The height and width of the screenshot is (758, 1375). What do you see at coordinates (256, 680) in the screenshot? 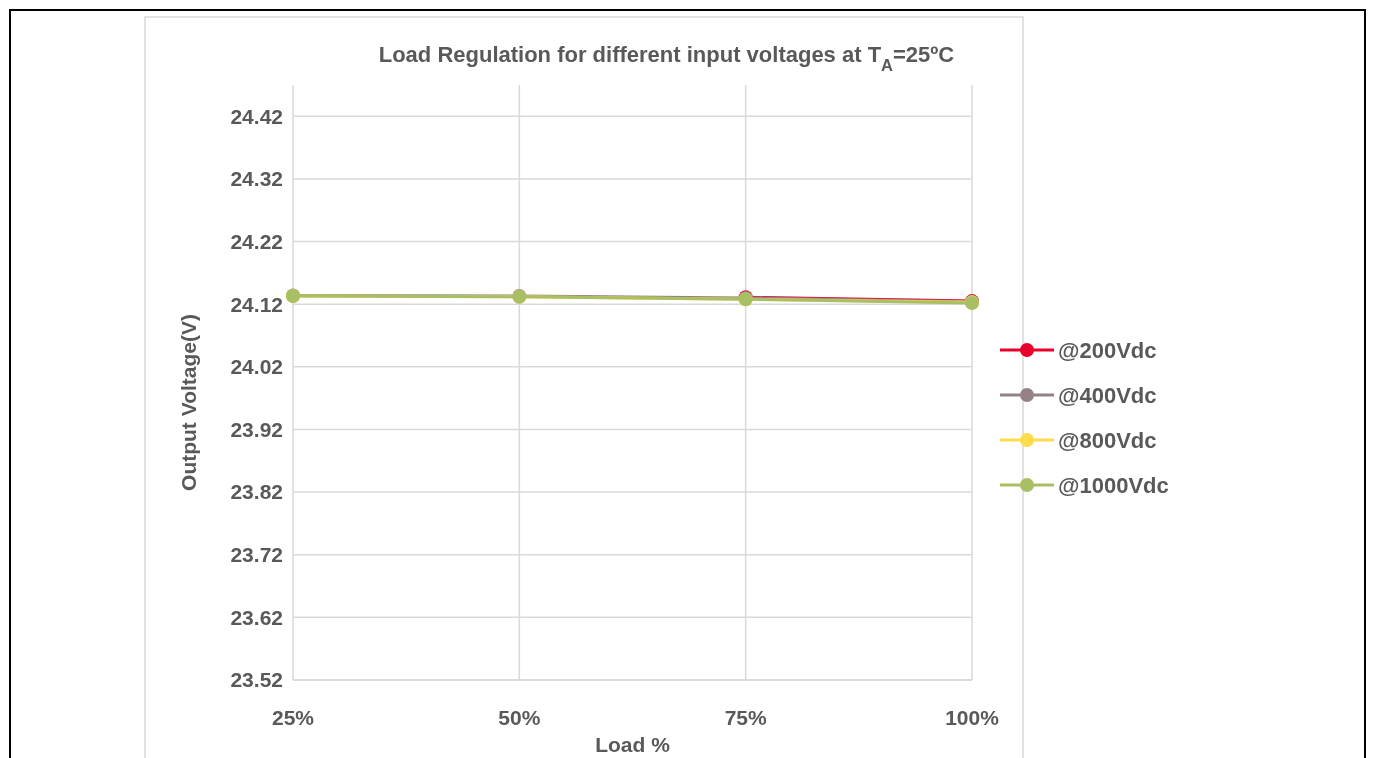
I see `y-tick-label: 23.52` at bounding box center [256, 680].